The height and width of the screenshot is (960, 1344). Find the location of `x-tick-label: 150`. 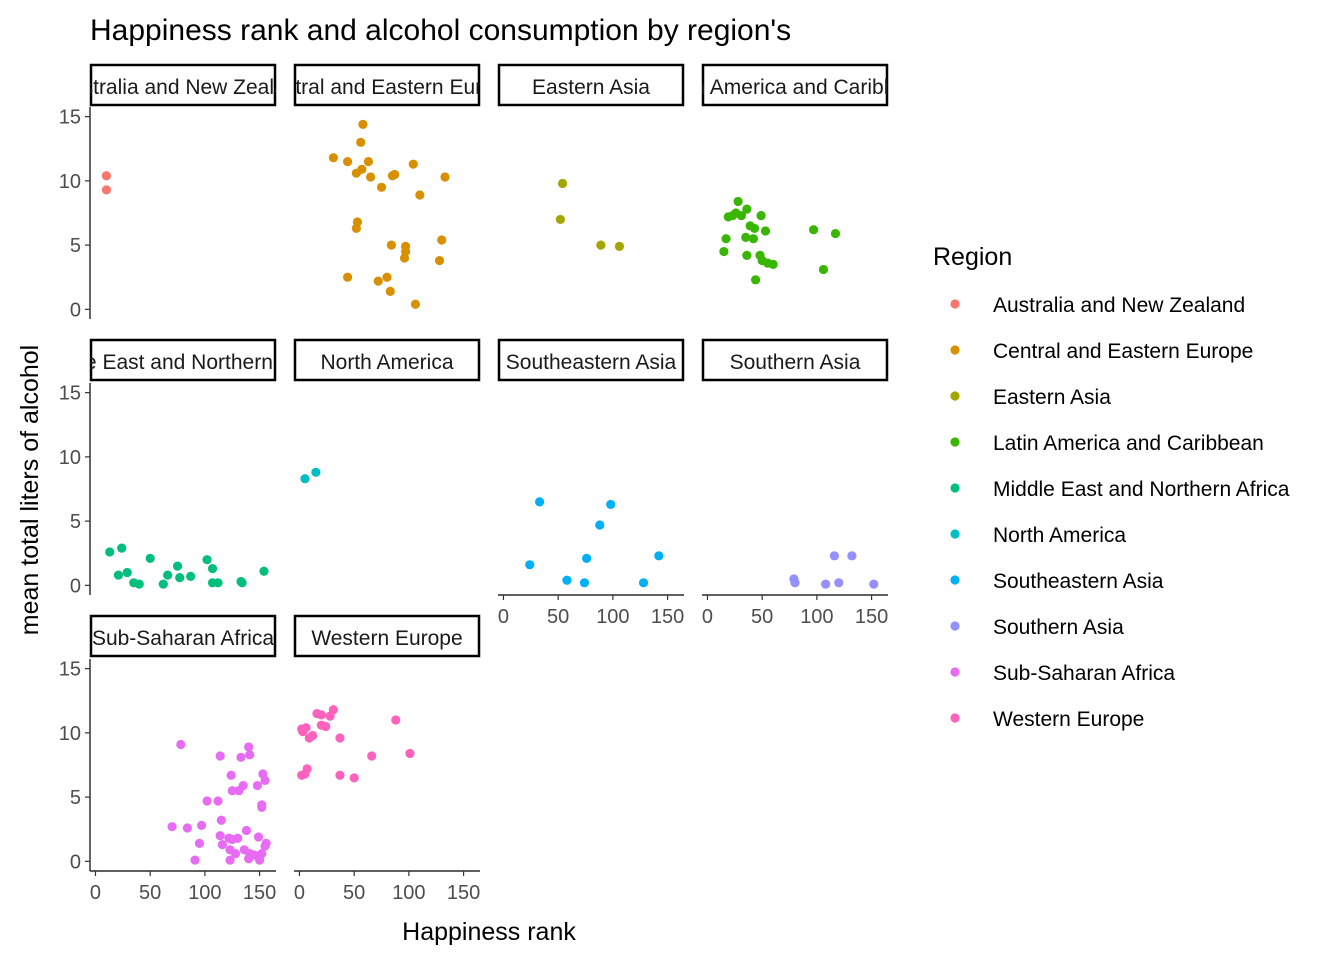

x-tick-label: 150 is located at coordinates (259, 893).